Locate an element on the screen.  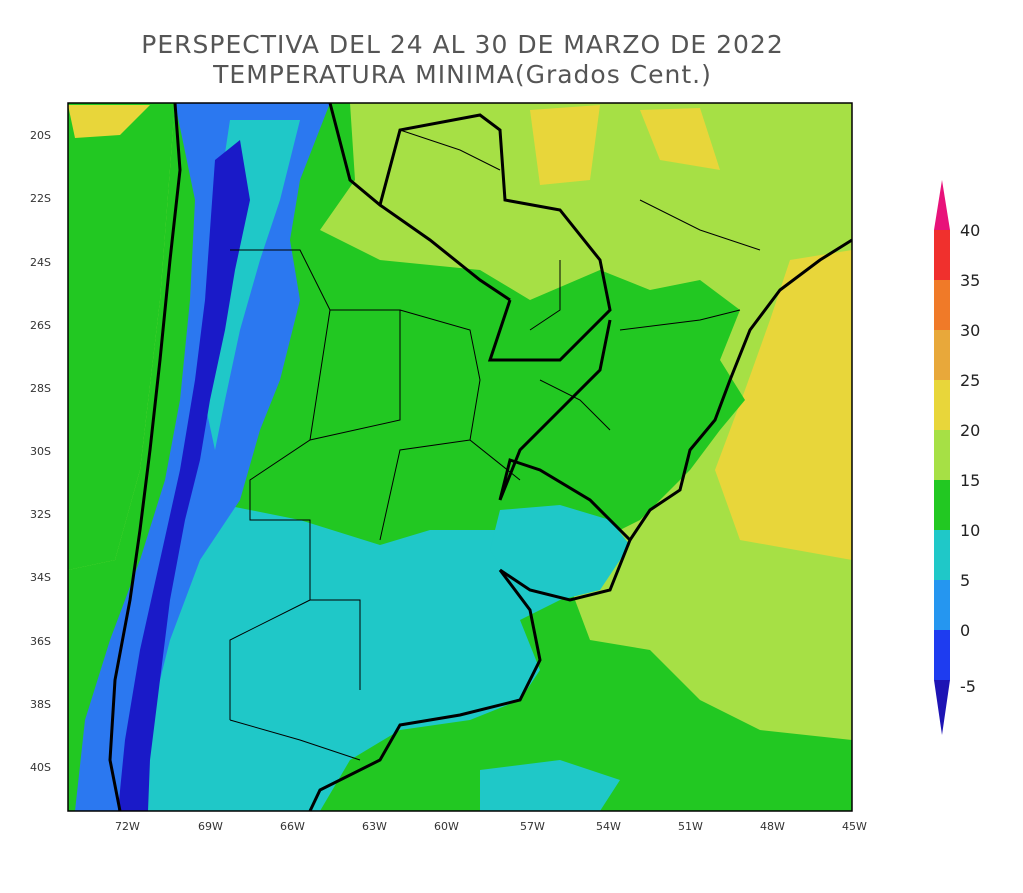
lon-tick-label: 66W is located at coordinates (292, 826).